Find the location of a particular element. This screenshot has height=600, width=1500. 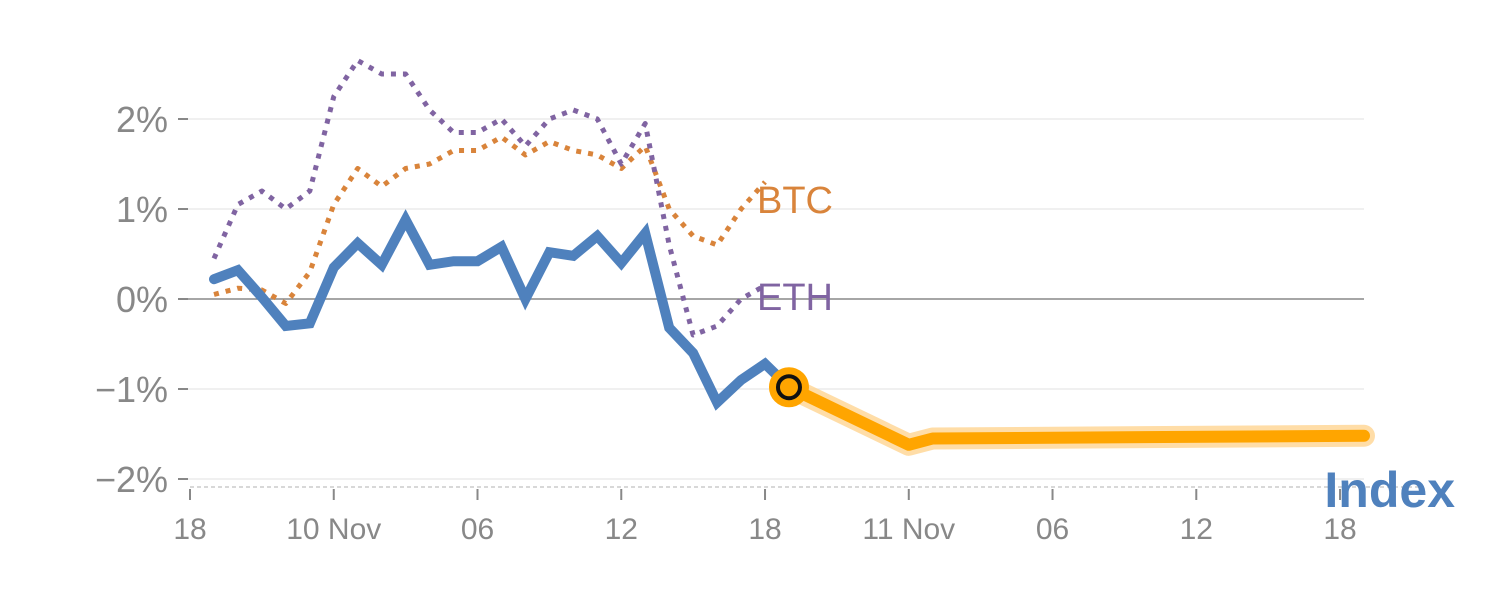

series-label-btc: BTC is located at coordinates (795, 201).